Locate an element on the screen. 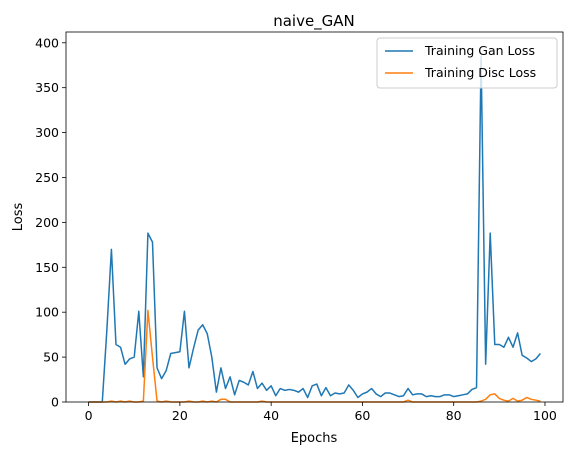 This screenshot has width=571, height=455. chart-title: naive_GAN is located at coordinates (314, 21).